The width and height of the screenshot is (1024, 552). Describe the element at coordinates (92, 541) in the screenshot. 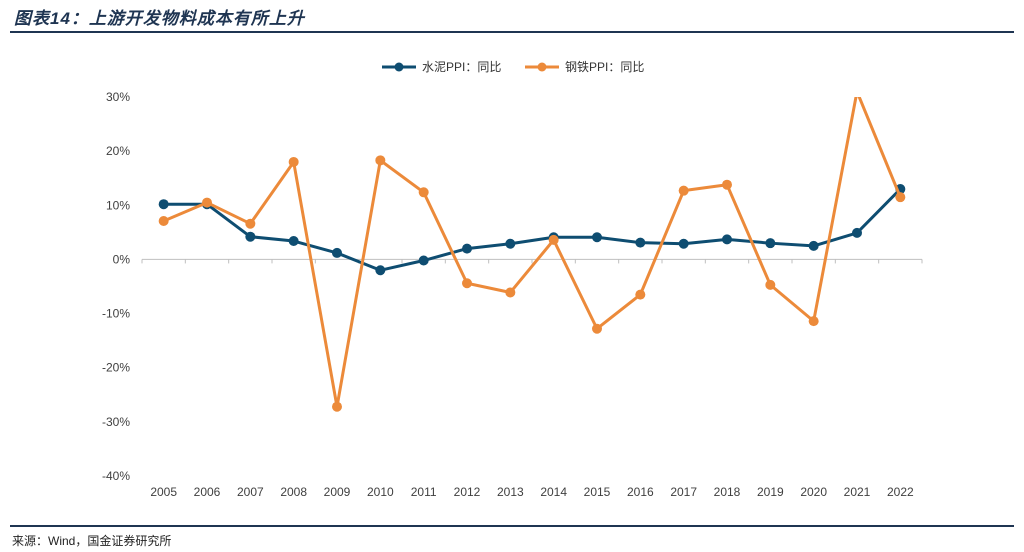

I see `source-note: 来源：Wind，国金证券研究所` at that location.